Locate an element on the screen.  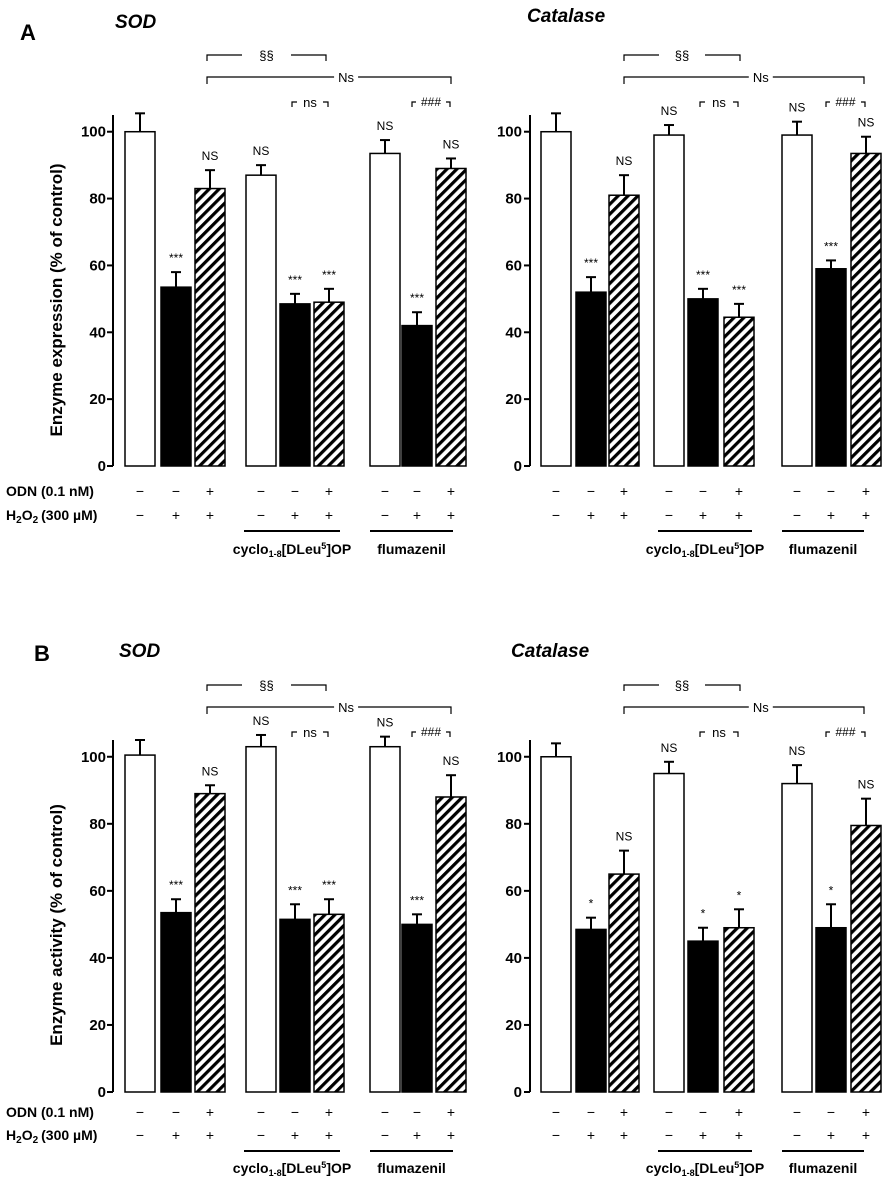
h2o2-o: O is located at coordinates (27, 1135).